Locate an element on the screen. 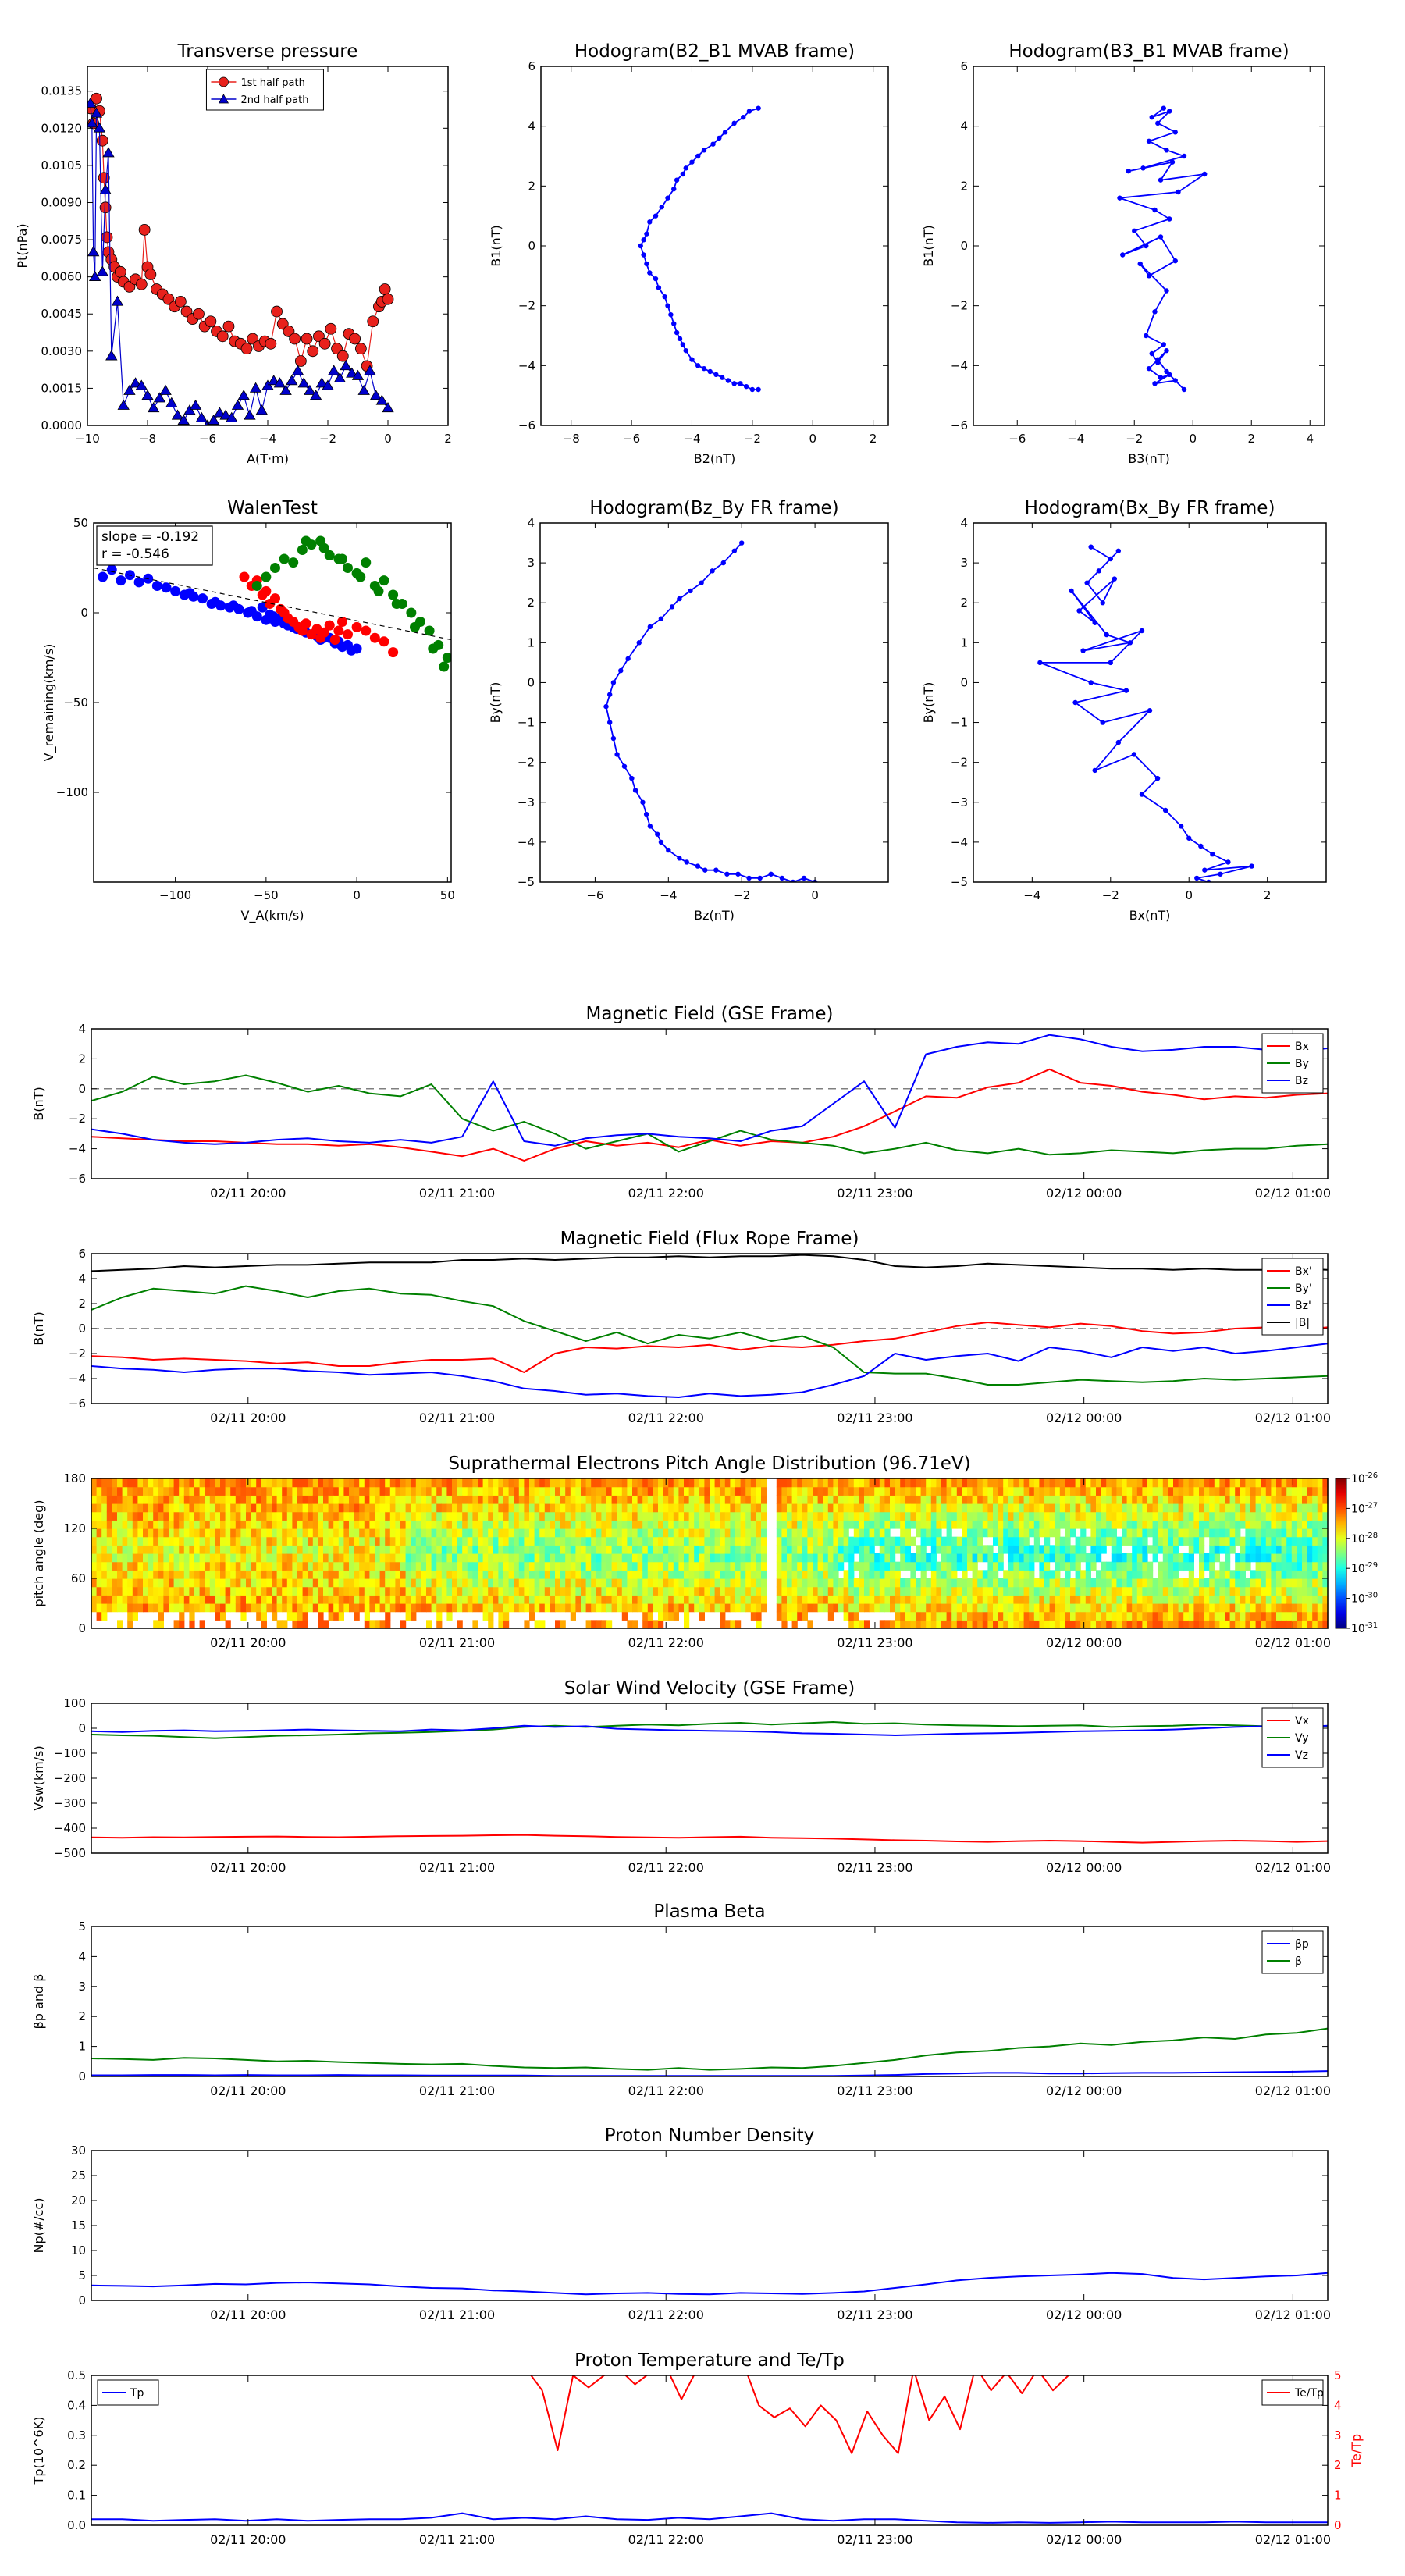  magnetic-field-gse-ytick-label: −4 is located at coordinates (77, 1149).